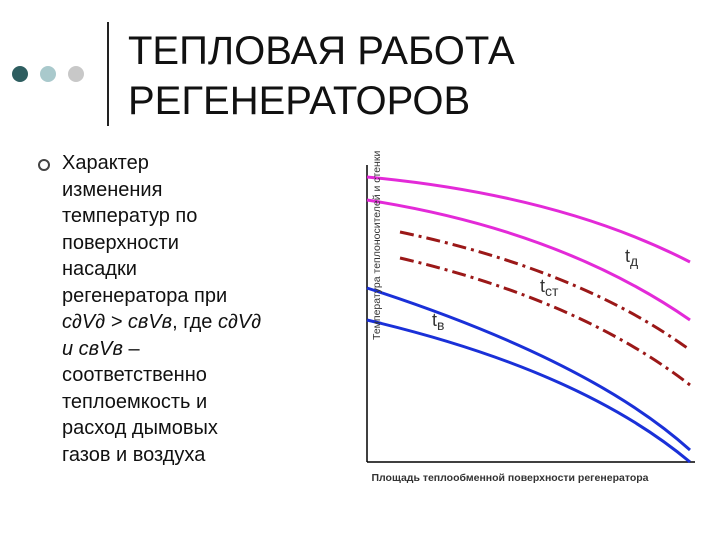  I want to click on bullet-line: газов и воздуха, so click(134, 454).